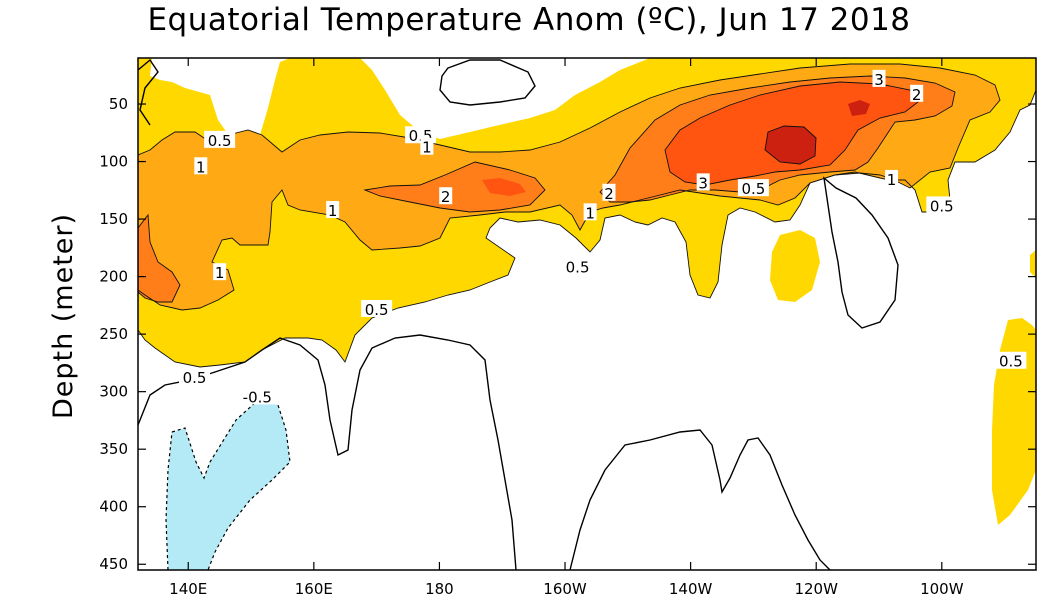 This screenshot has height=604, width=1058. Describe the element at coordinates (188, 589) in the screenshot. I see `x-tick-label: 140E` at that location.